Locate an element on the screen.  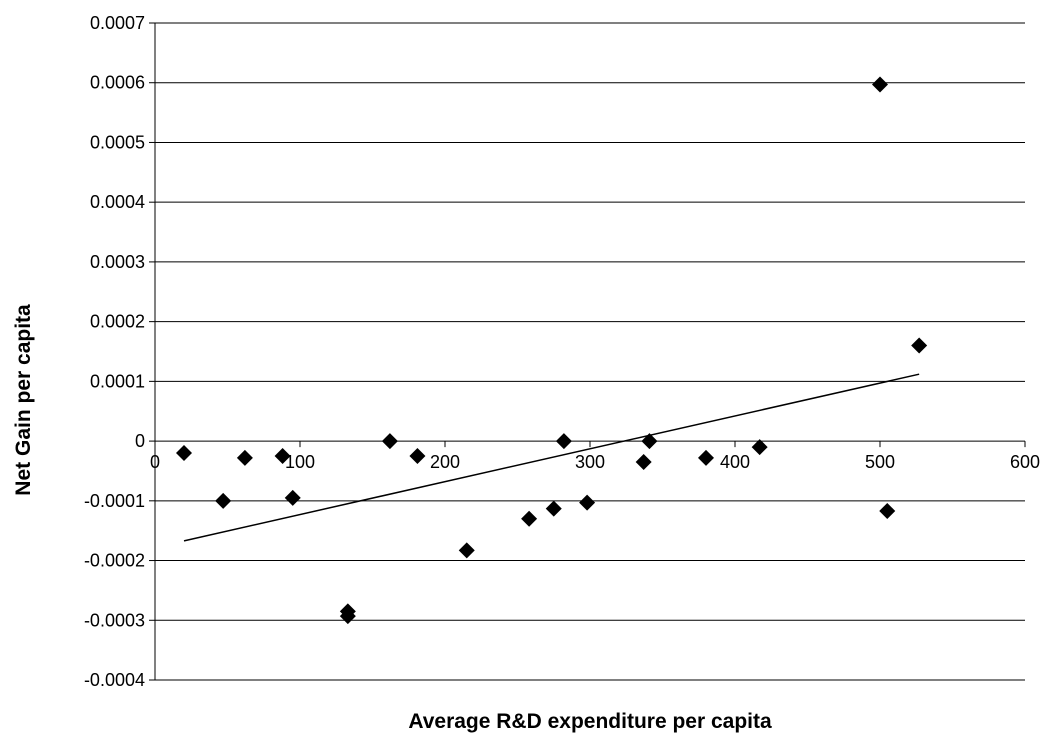
y-tick-label: 0.0002 is located at coordinates (117, 322).